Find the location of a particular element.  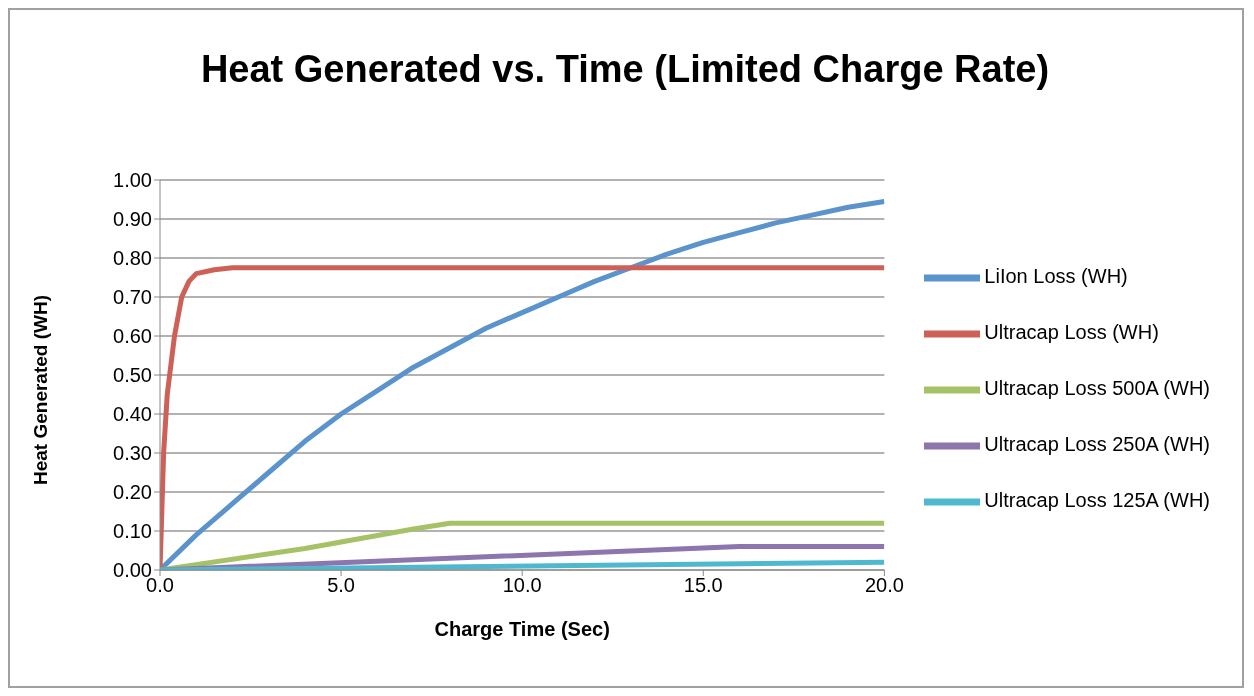

y-tick-label: 0.90 is located at coordinates (132, 219).